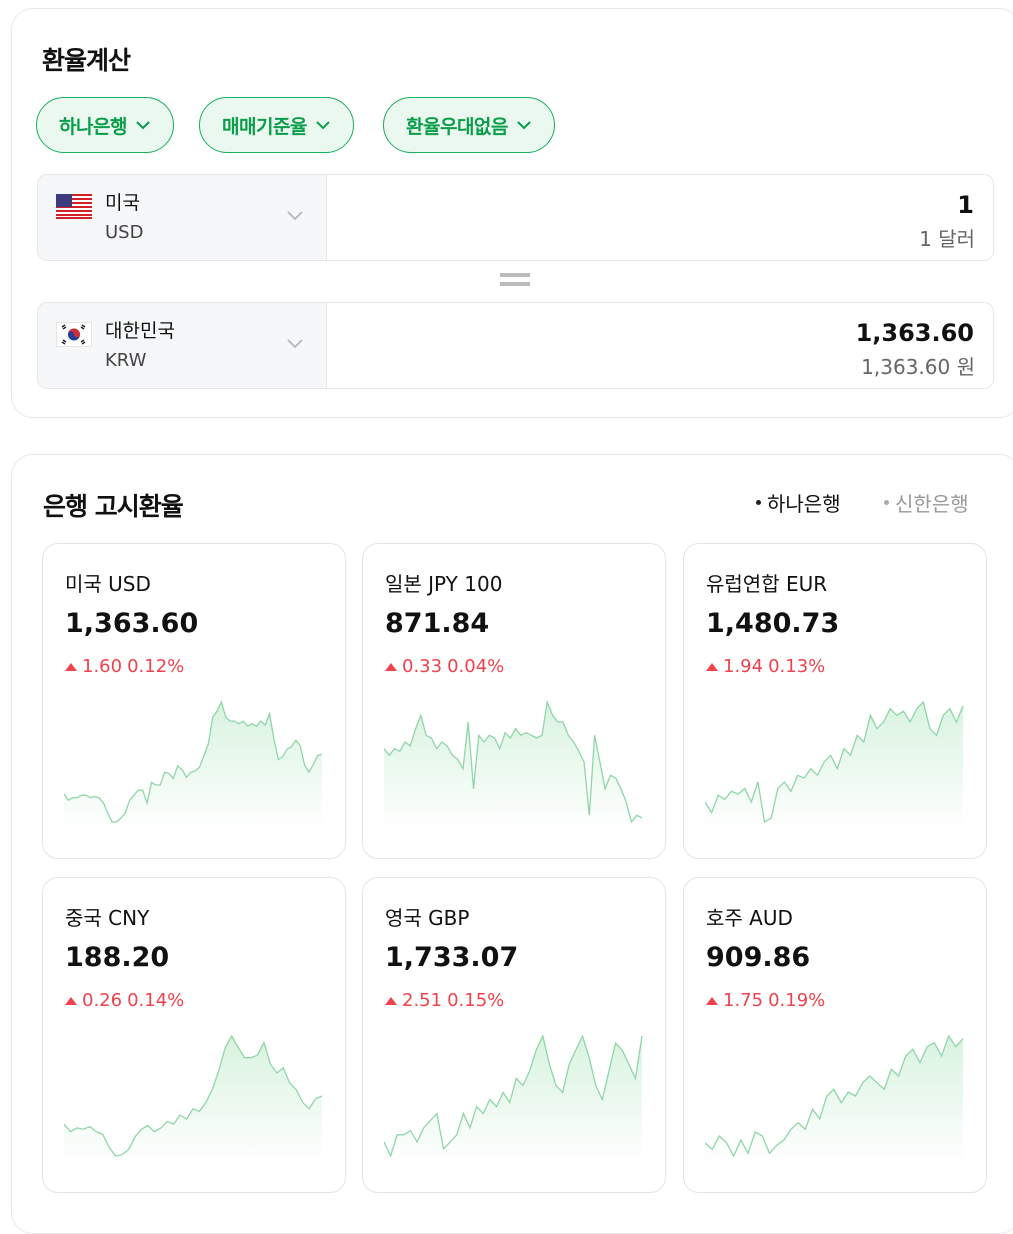 The width and height of the screenshot is (1013, 1234). Describe the element at coordinates (422, 666) in the screenshot. I see `change-amount: 0.33` at that location.